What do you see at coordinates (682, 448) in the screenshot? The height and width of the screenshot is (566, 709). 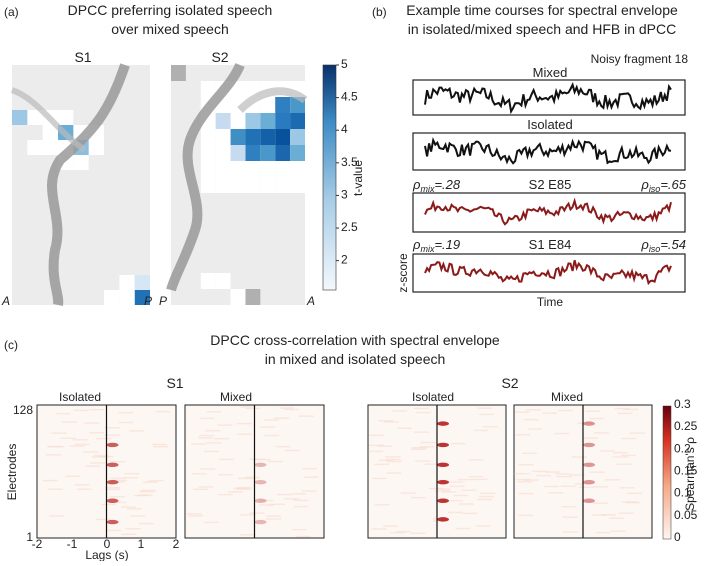 I see `colorbar-tick: 0.2` at bounding box center [682, 448].